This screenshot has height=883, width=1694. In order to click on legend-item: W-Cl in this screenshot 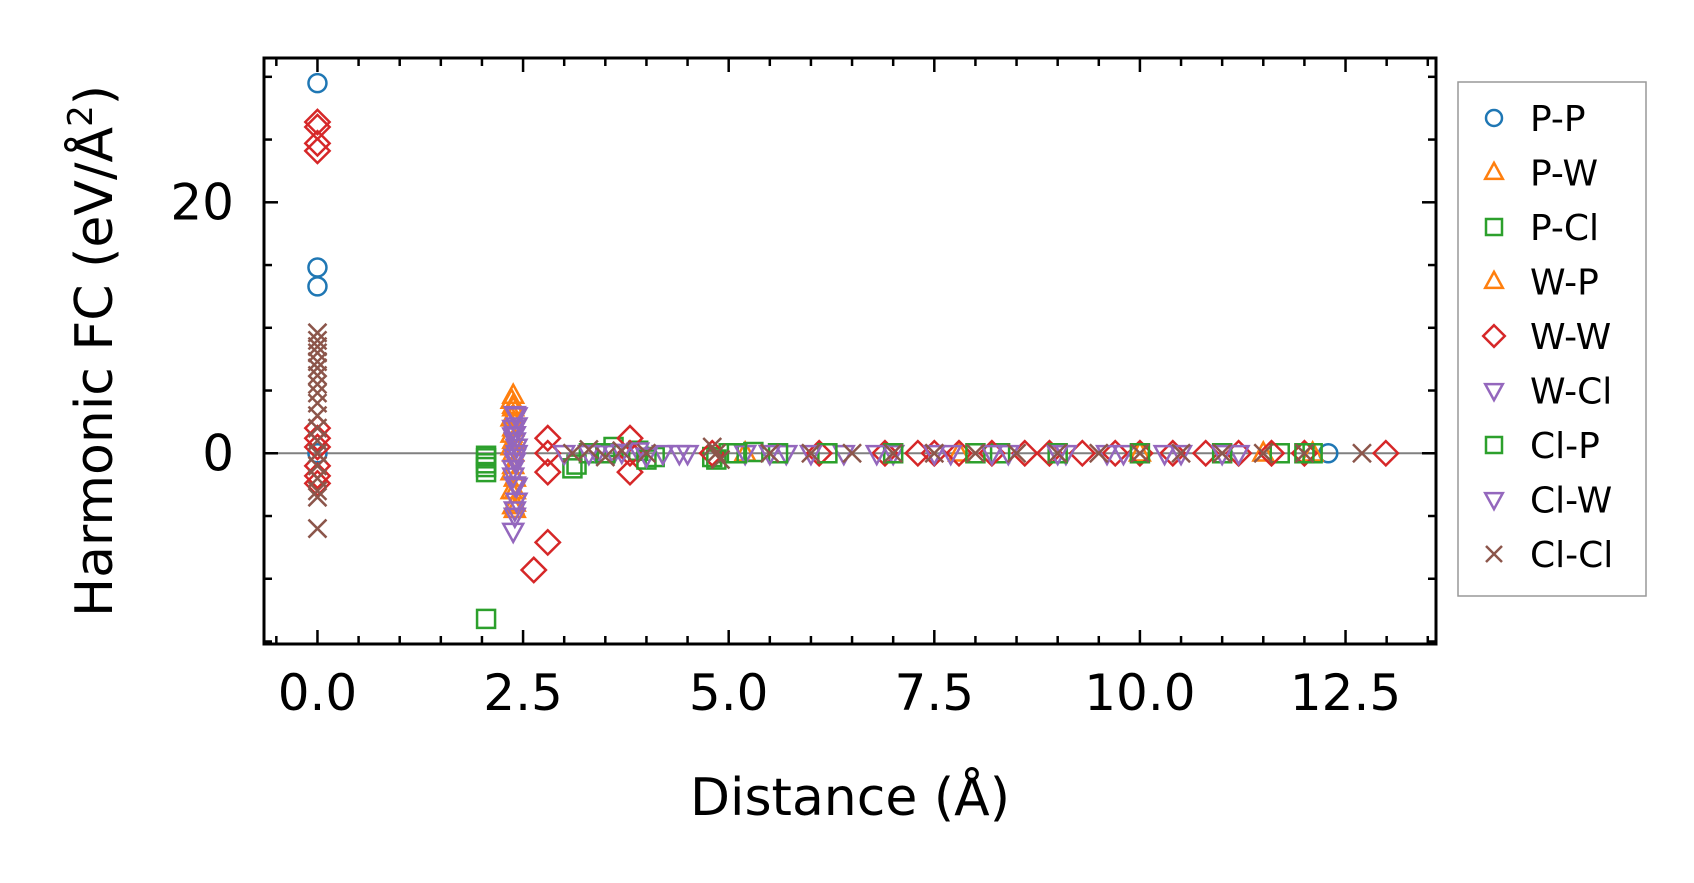, I will do `click(1547, 392)`.